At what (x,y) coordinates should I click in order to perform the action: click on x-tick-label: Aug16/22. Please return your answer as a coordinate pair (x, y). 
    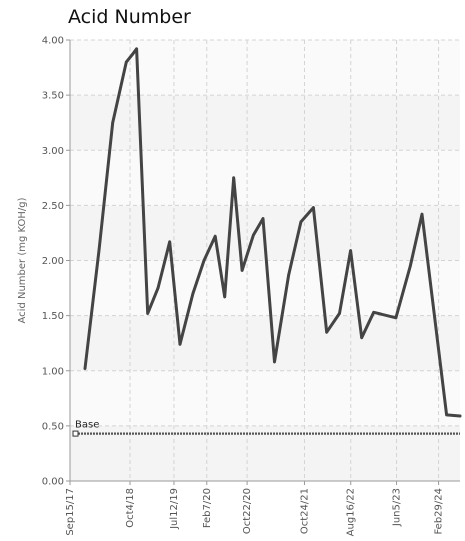
    Looking at the image, I should click on (351, 512).